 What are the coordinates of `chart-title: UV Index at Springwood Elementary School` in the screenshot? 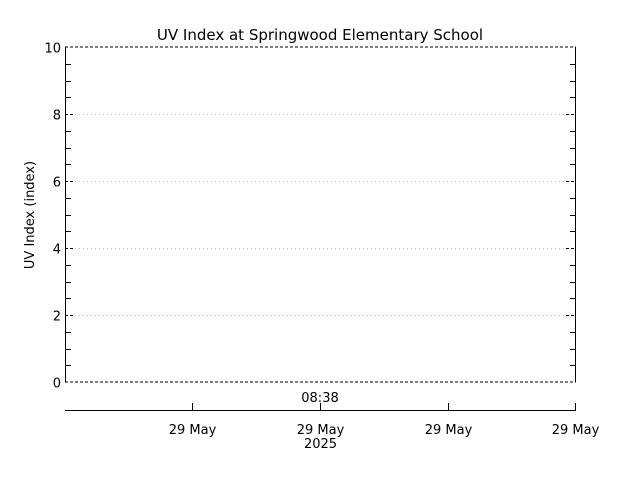 It's located at (320, 35).